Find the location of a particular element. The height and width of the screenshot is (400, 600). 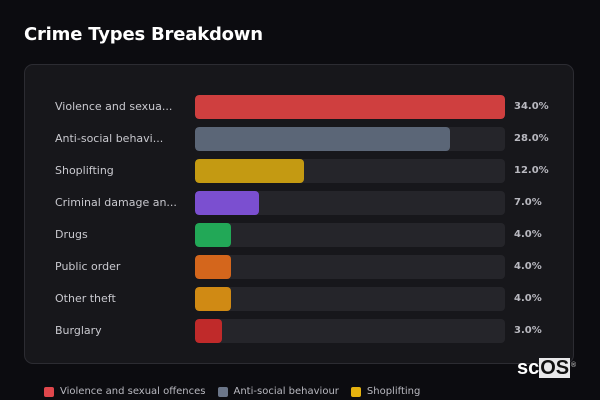

bar-row: Violence and sexua... 34.0% is located at coordinates (299, 107).